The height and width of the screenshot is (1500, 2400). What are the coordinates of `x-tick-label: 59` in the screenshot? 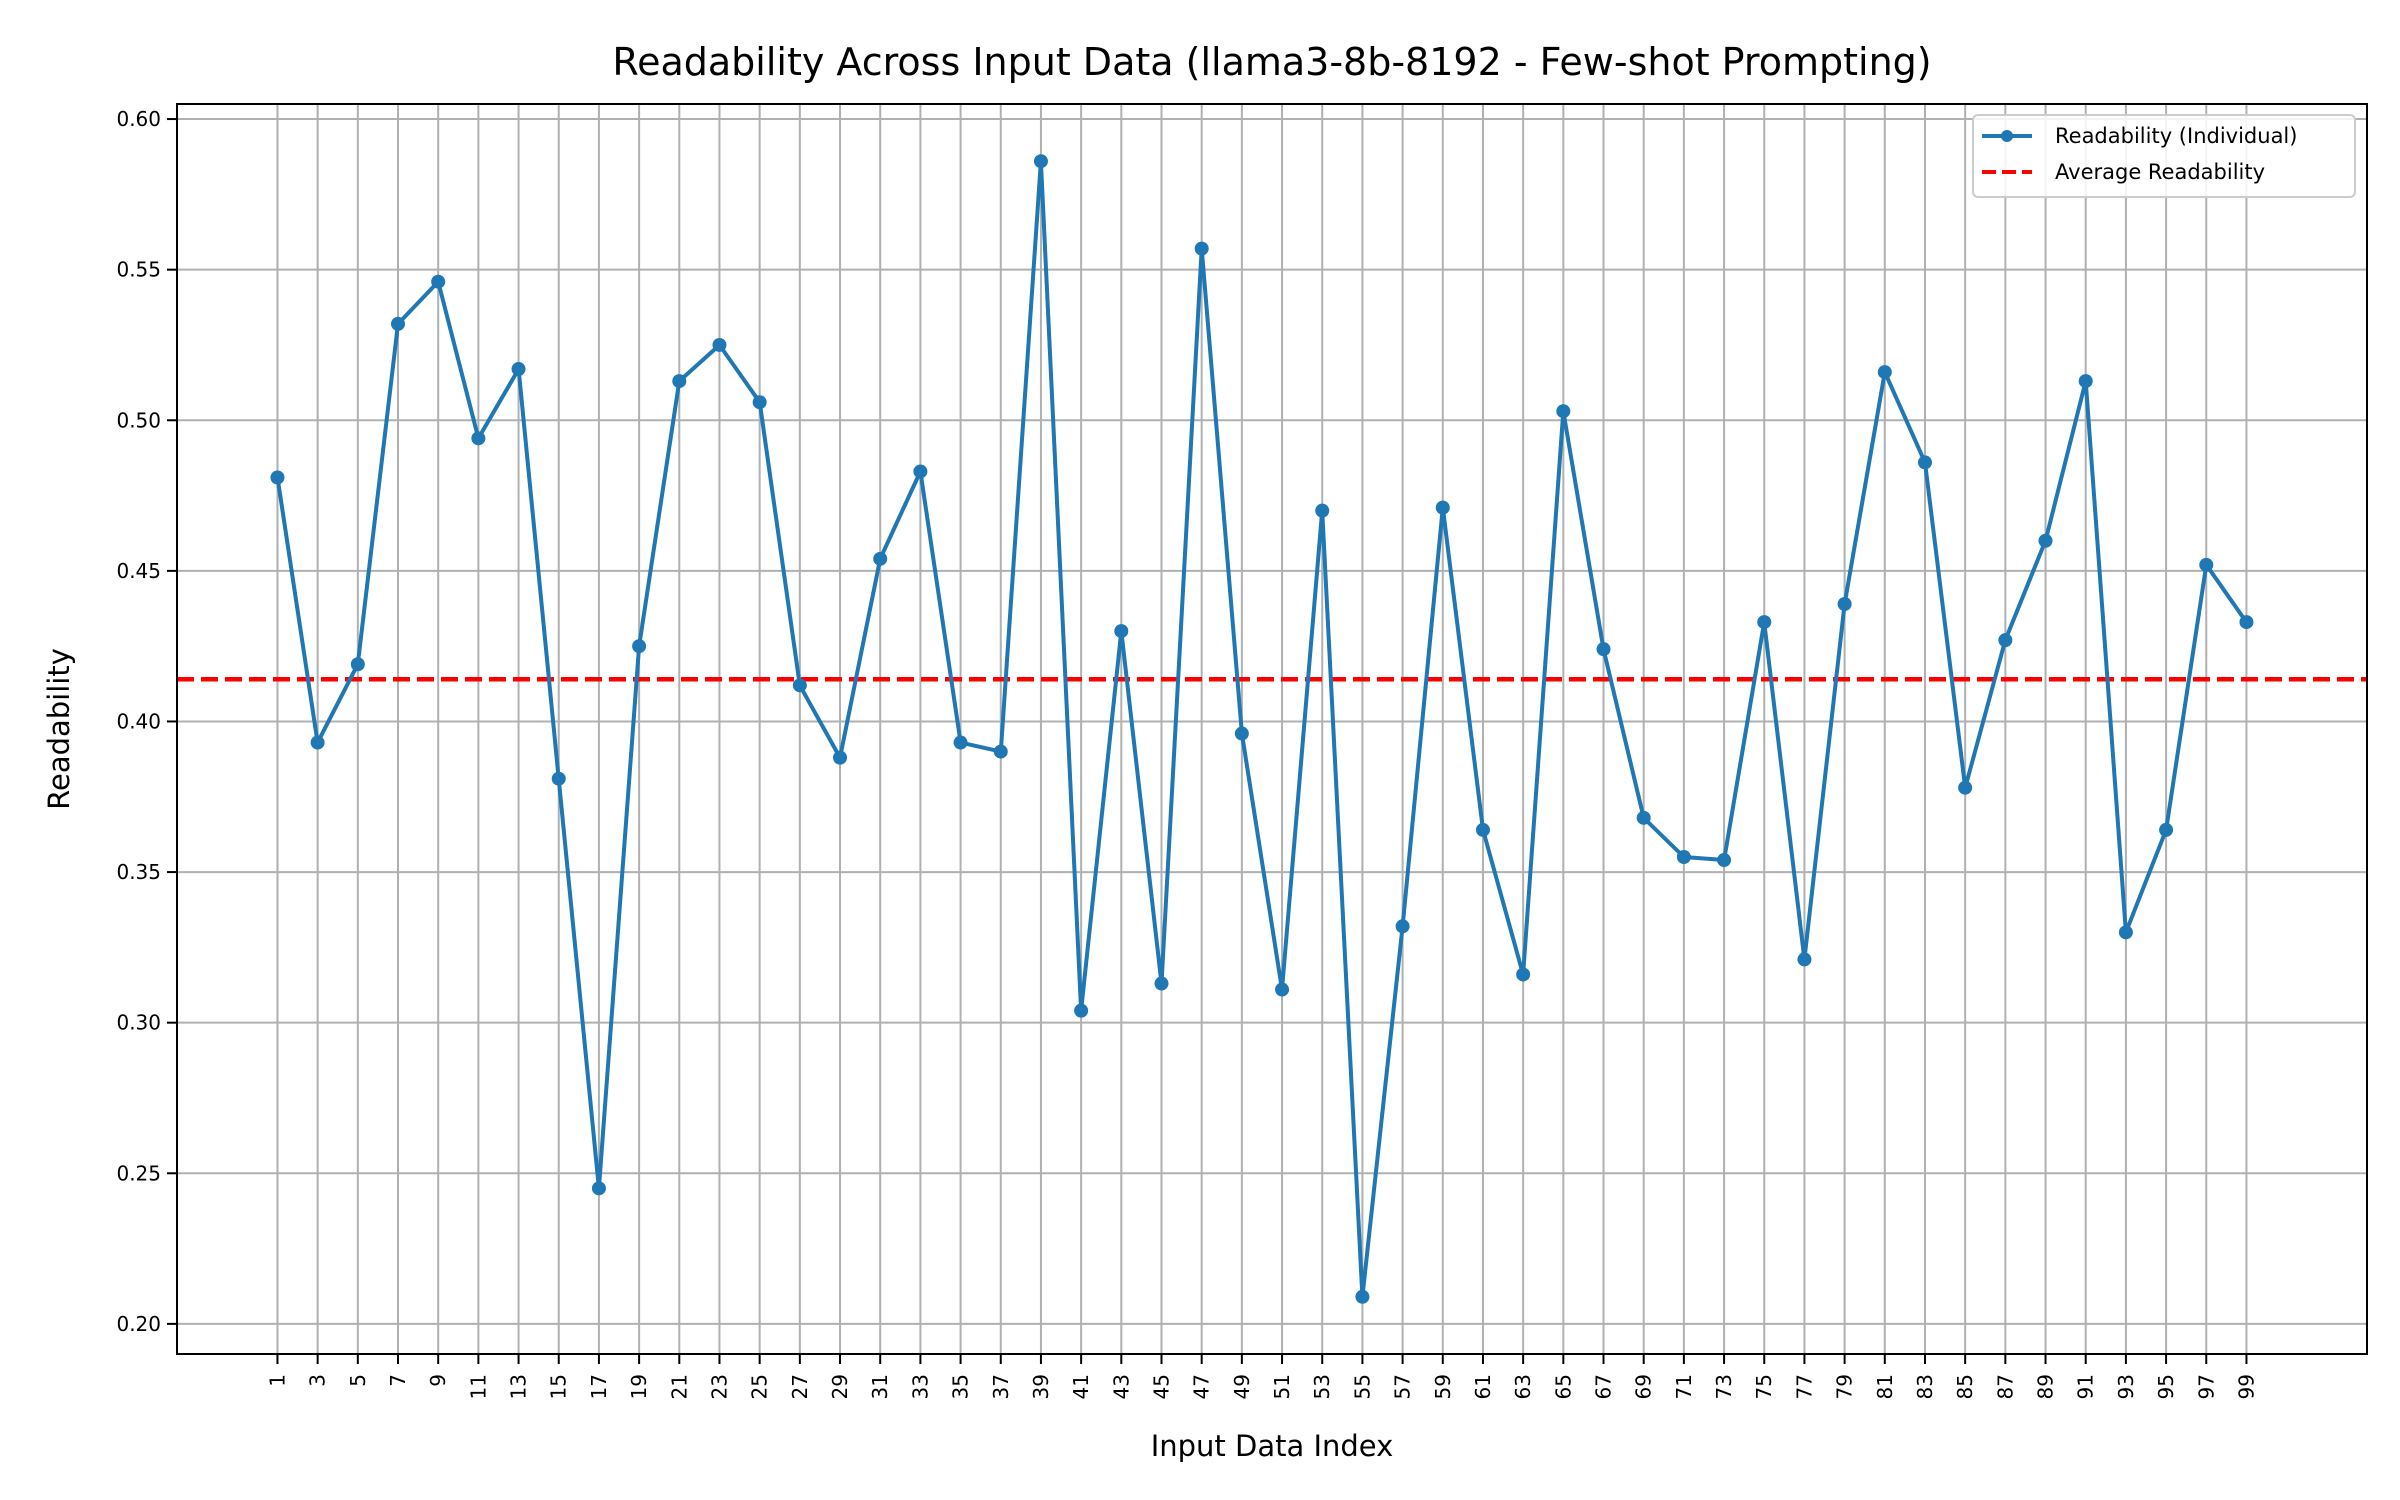 It's located at (1443, 1386).